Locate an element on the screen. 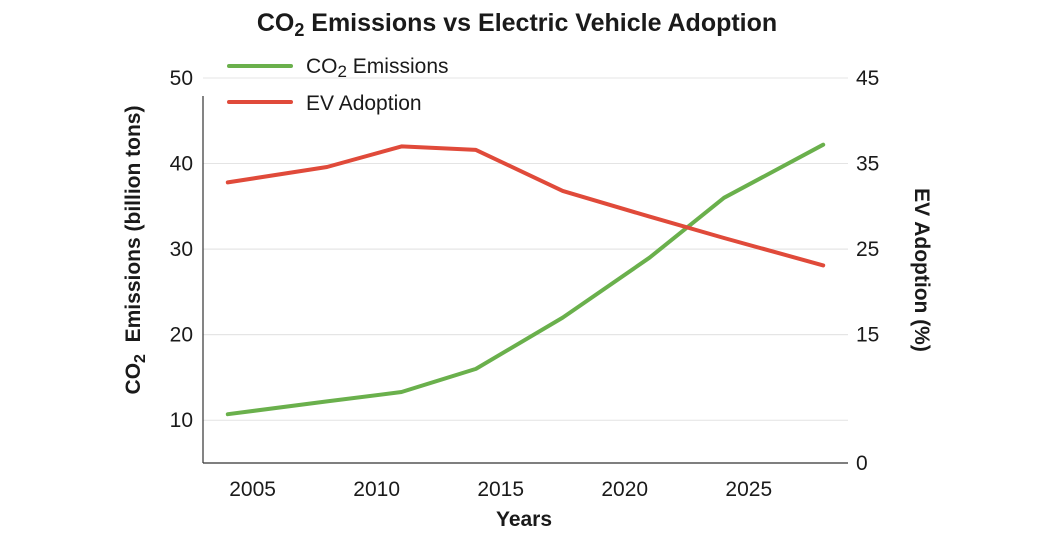 The height and width of the screenshot is (540, 1050). x-tick-label: 2020 is located at coordinates (624, 489).